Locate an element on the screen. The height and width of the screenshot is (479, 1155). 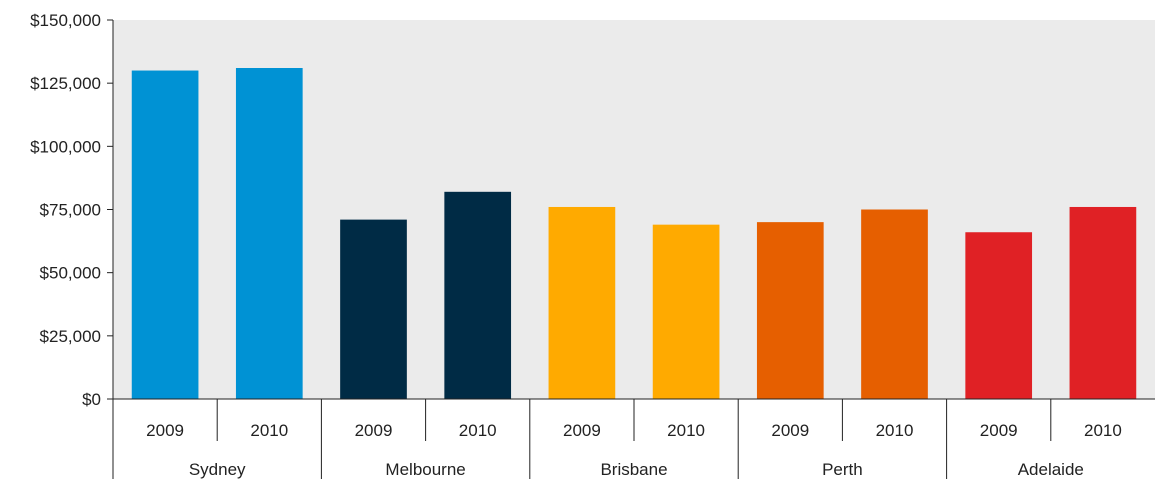
y-tick-label: $50,000 is located at coordinates (70, 273).